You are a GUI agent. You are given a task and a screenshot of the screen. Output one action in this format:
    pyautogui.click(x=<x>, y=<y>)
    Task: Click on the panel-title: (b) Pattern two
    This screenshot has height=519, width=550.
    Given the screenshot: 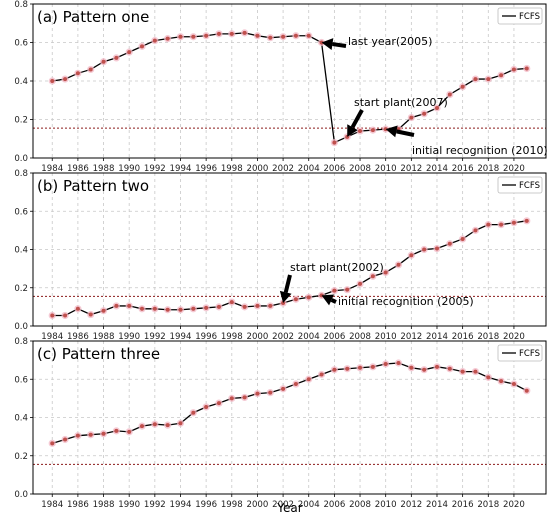 What is the action you would take?
    pyautogui.click(x=93, y=186)
    